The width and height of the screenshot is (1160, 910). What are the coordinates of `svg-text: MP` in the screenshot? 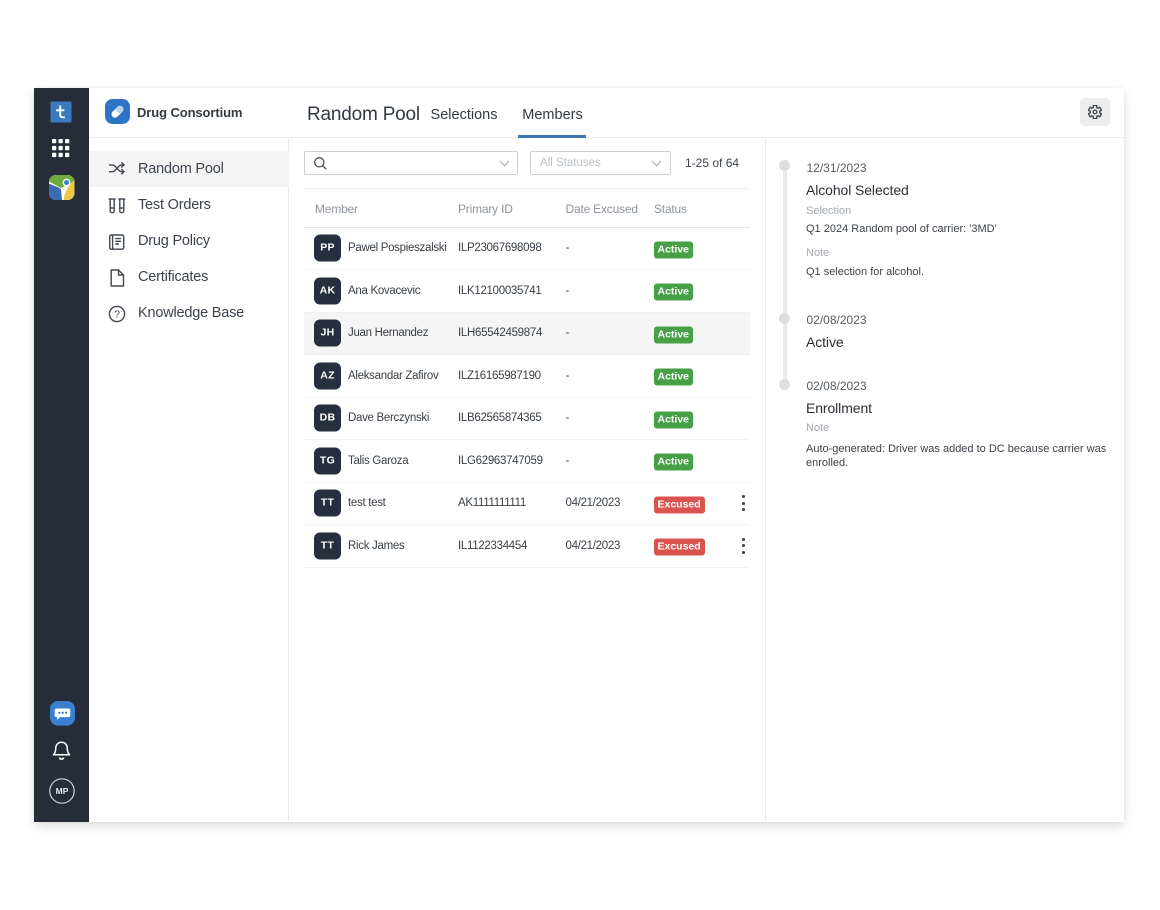 It's located at (62, 791).